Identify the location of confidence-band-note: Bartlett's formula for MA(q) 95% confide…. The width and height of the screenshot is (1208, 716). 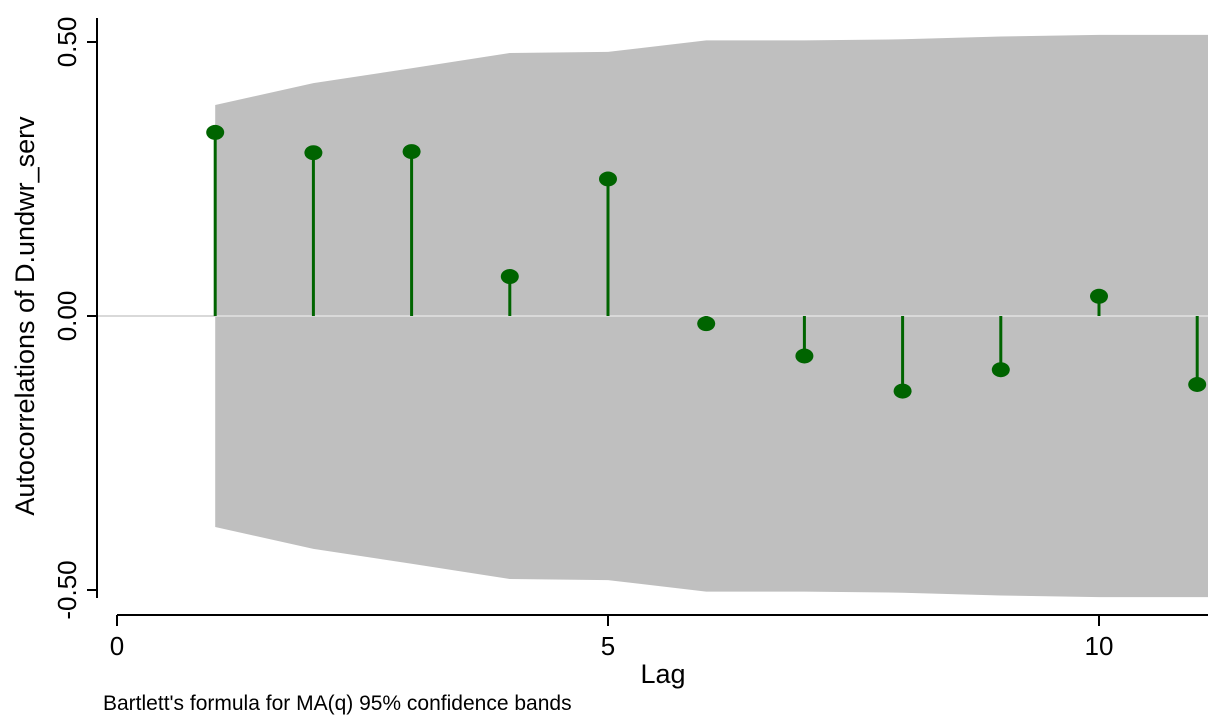
(337, 703).